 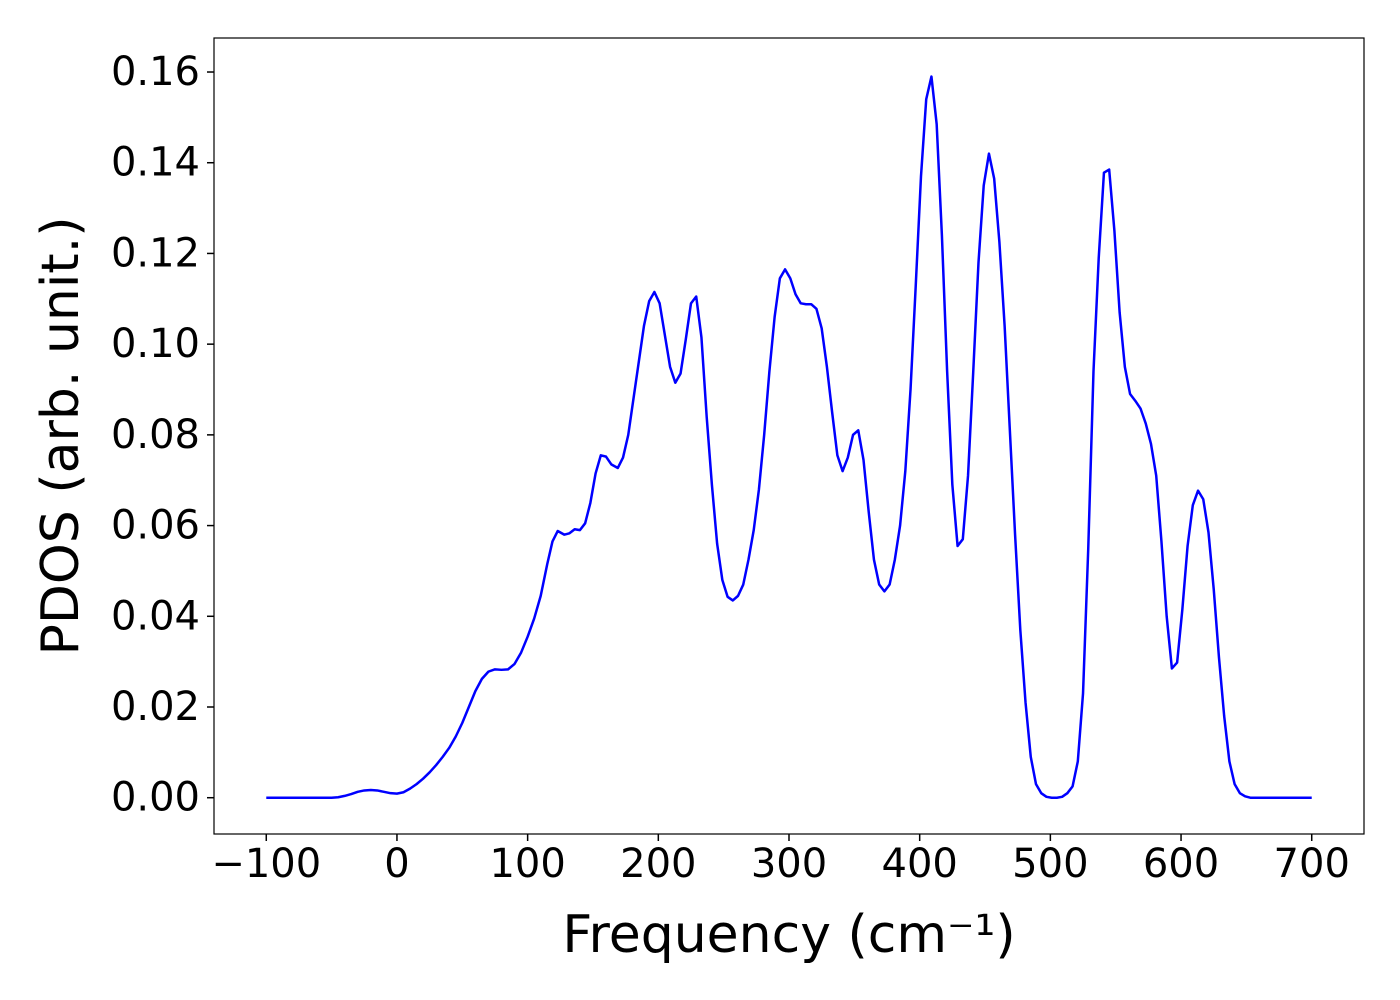 What do you see at coordinates (155, 253) in the screenshot?
I see `y-tick-label: 0.12` at bounding box center [155, 253].